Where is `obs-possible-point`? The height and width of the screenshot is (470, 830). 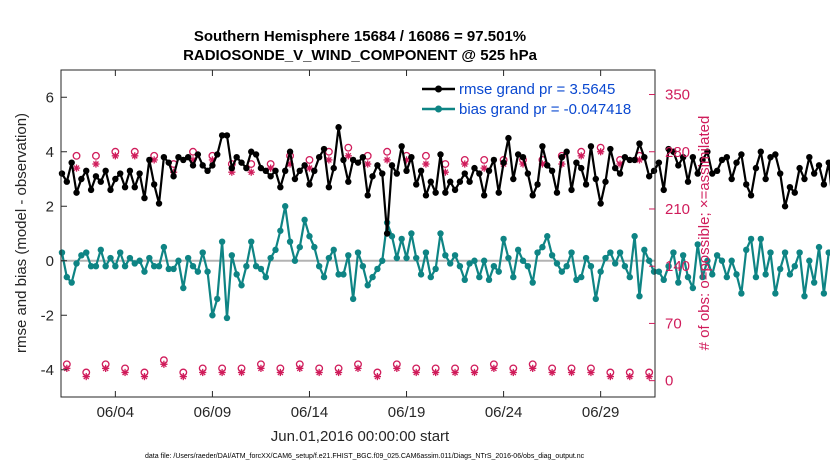 obs-possible-point is located at coordinates (348, 147).